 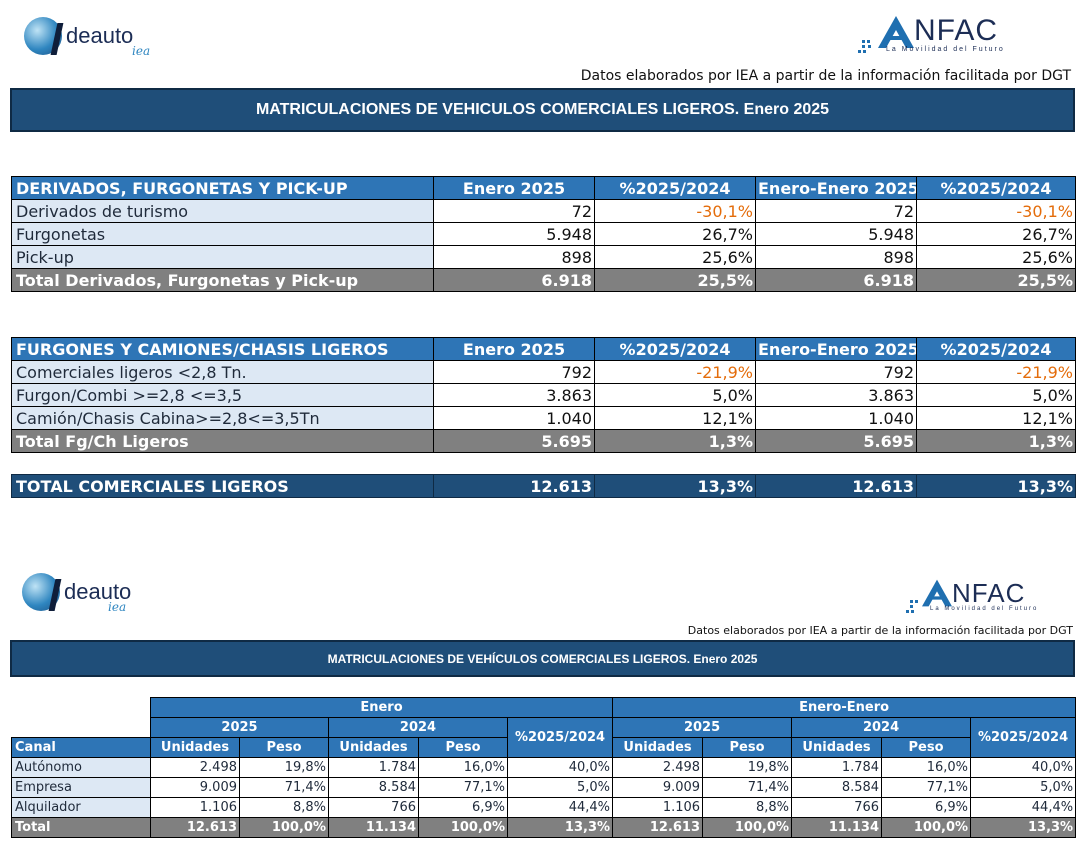 I want to click on table-row: Pick-up 898 25,6% 898 25,6%, so click(x=543, y=257).